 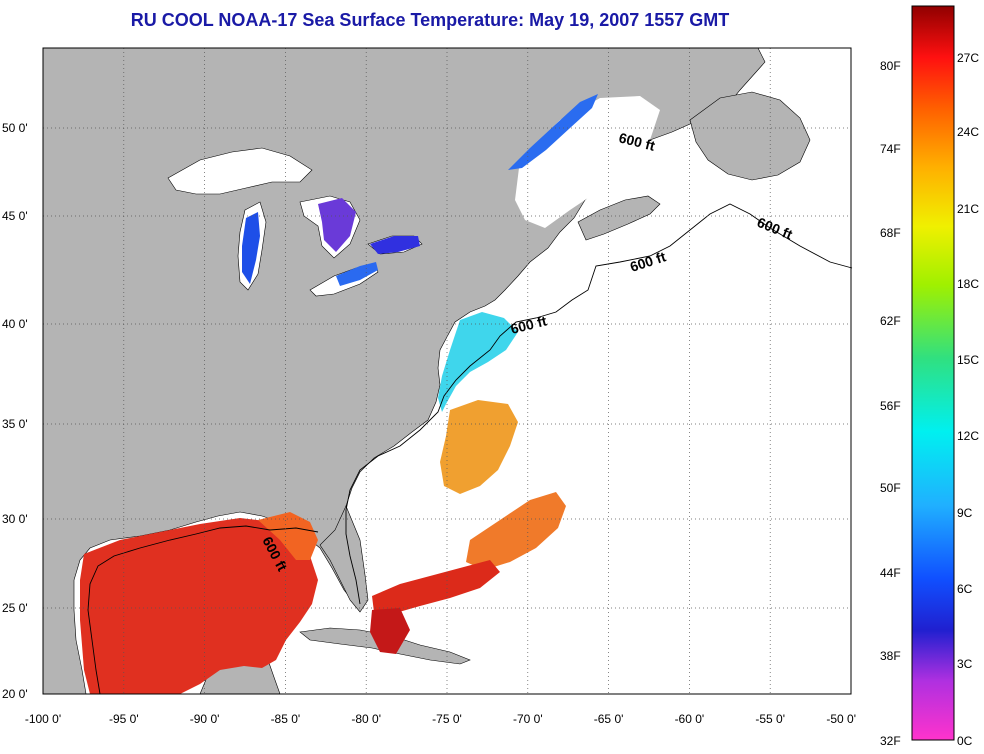 What do you see at coordinates (366, 719) in the screenshot?
I see `x-tick-label: -80 0'` at bounding box center [366, 719].